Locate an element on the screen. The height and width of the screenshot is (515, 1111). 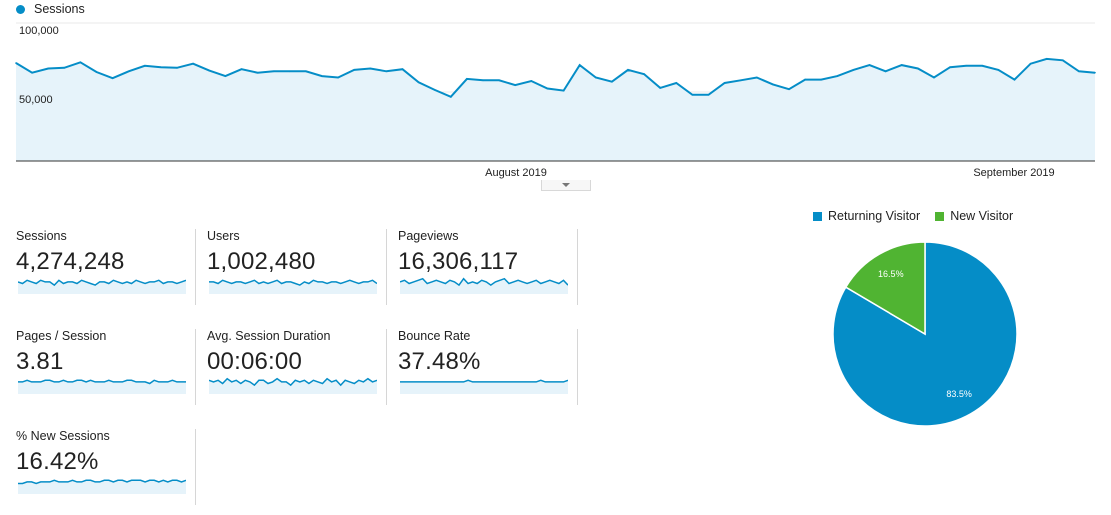
metric-value: 3.81 is located at coordinates (40, 361).